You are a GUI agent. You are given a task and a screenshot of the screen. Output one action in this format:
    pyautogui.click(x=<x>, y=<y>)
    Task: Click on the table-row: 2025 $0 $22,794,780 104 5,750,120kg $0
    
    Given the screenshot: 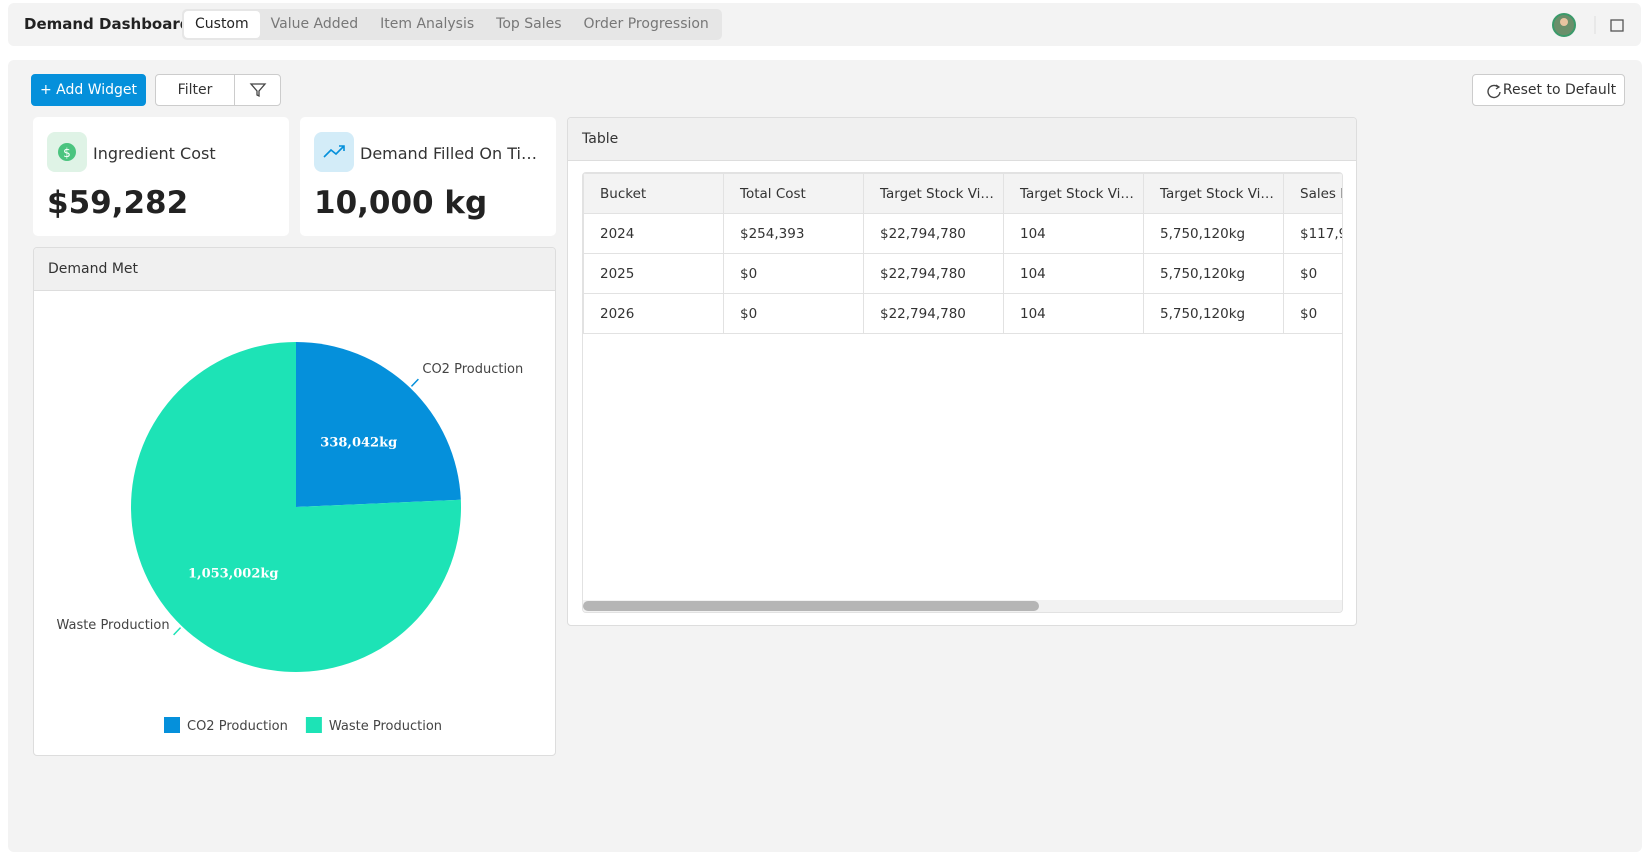 What is the action you would take?
    pyautogui.click(x=962, y=273)
    